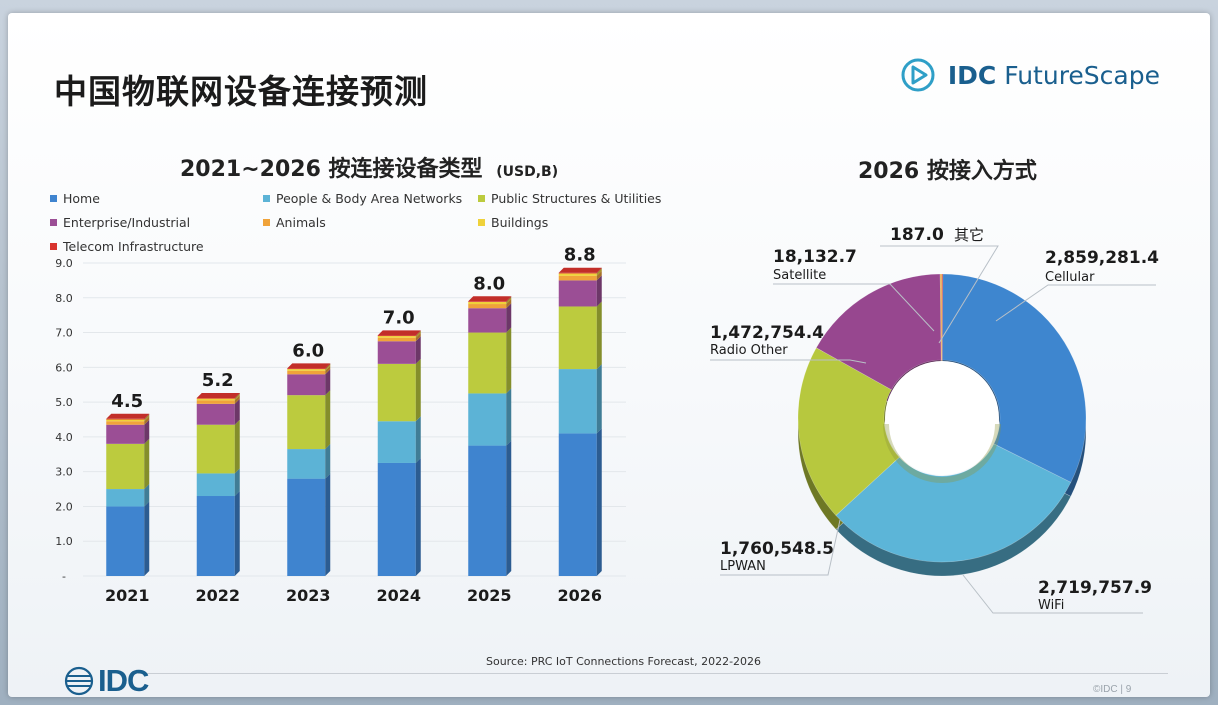  I want to click on bar-total-label: 5.2, so click(218, 380).